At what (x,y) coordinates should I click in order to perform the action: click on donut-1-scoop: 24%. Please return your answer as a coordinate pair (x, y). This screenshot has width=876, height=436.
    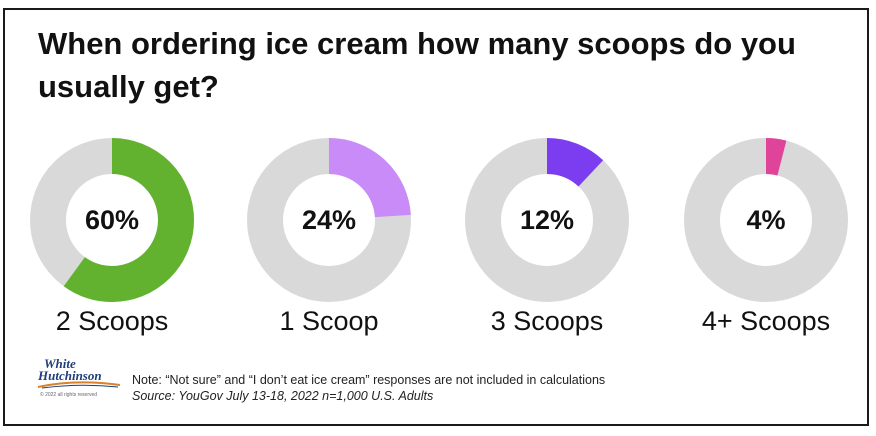
    Looking at the image, I should click on (329, 220).